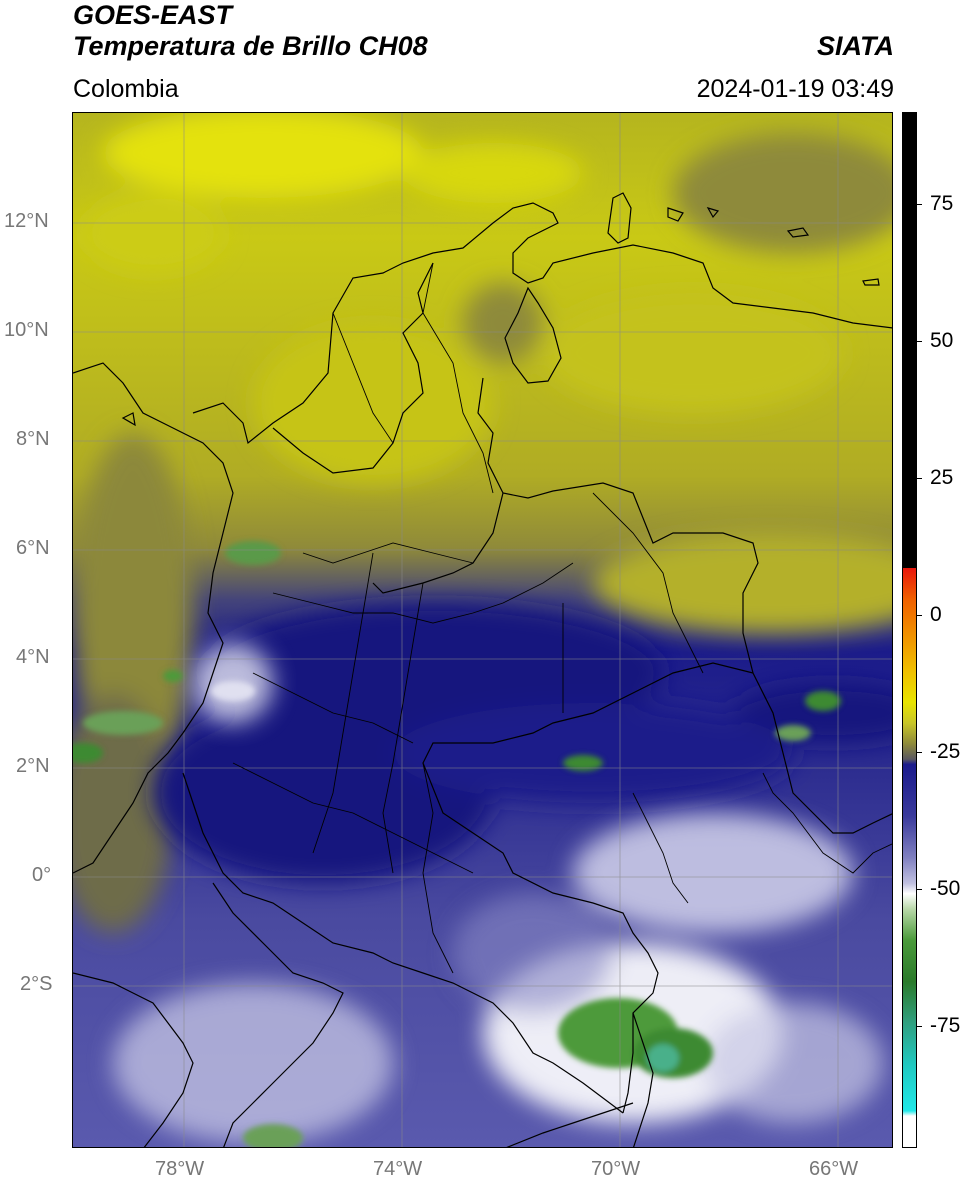  I want to click on lon-label-66w: 66°W, so click(834, 1169).